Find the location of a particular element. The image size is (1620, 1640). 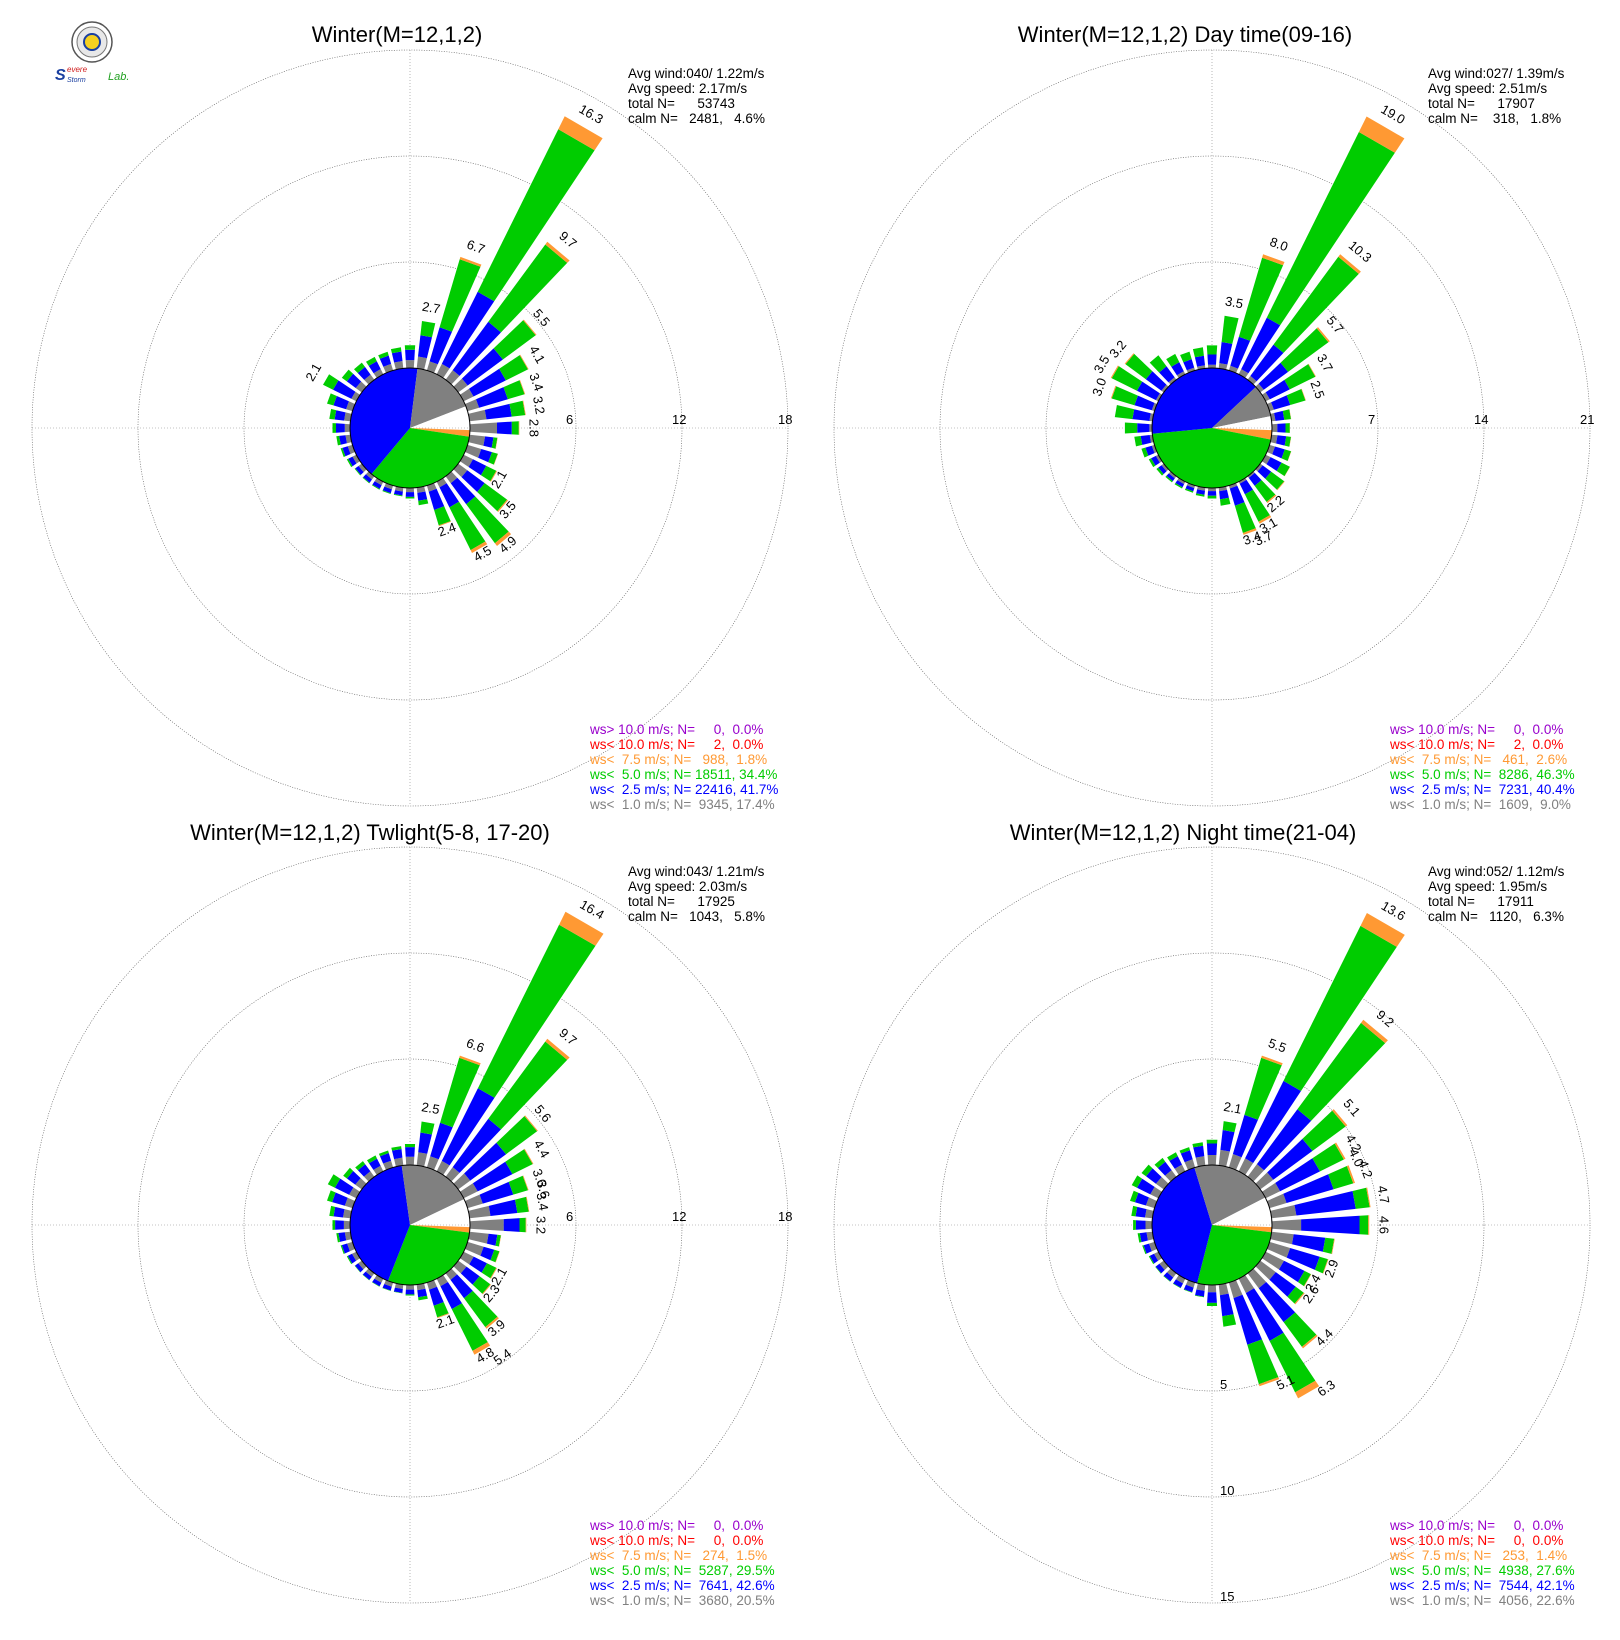

legend-line: ws< 7.5 m/s; N= 253, 1.4% is located at coordinates (1478, 1555).